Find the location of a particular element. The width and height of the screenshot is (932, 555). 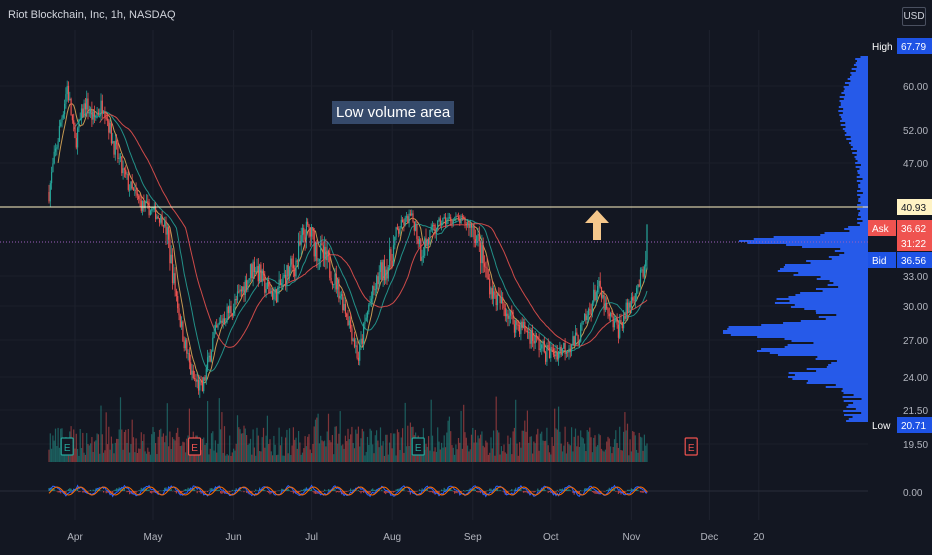

currency-button: USD is located at coordinates (914, 16).